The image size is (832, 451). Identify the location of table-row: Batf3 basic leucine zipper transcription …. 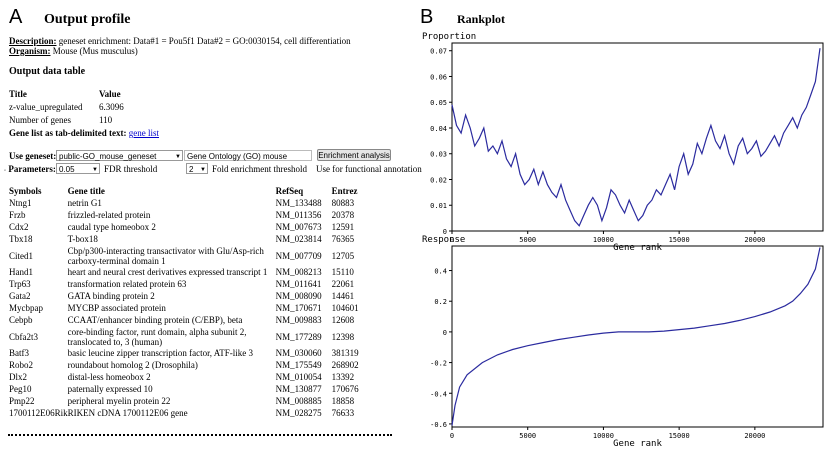
(199, 353).